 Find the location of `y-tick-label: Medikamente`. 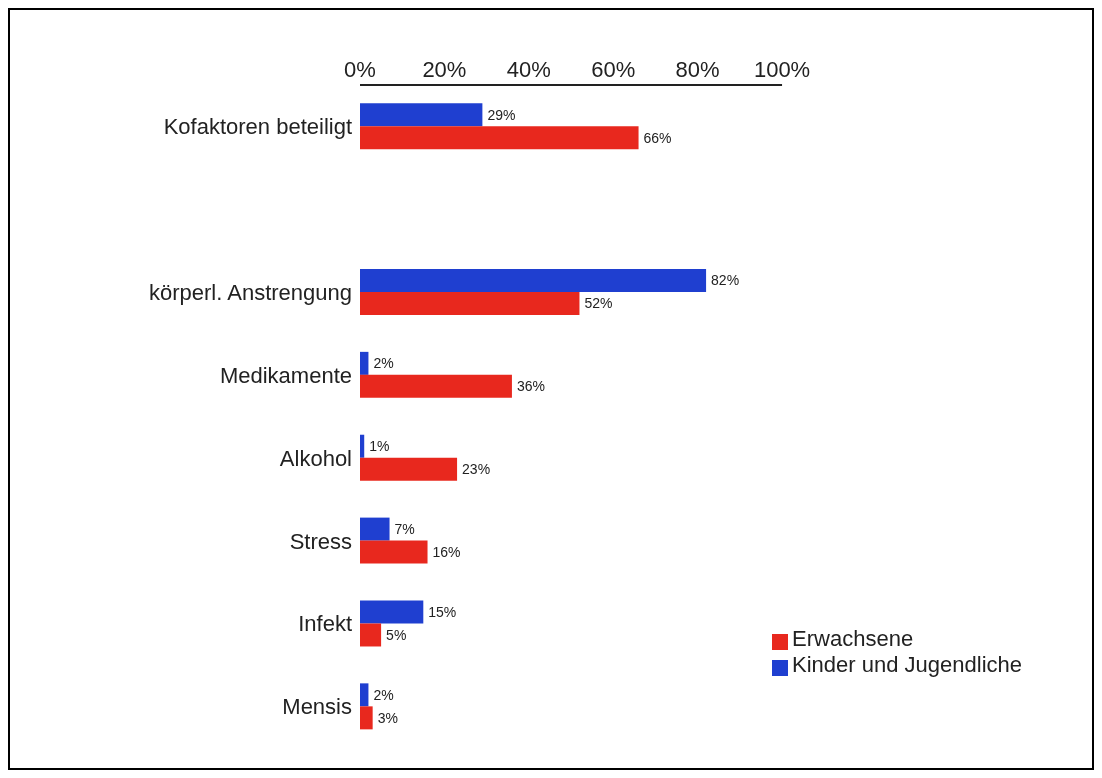

y-tick-label: Medikamente is located at coordinates (285, 375).